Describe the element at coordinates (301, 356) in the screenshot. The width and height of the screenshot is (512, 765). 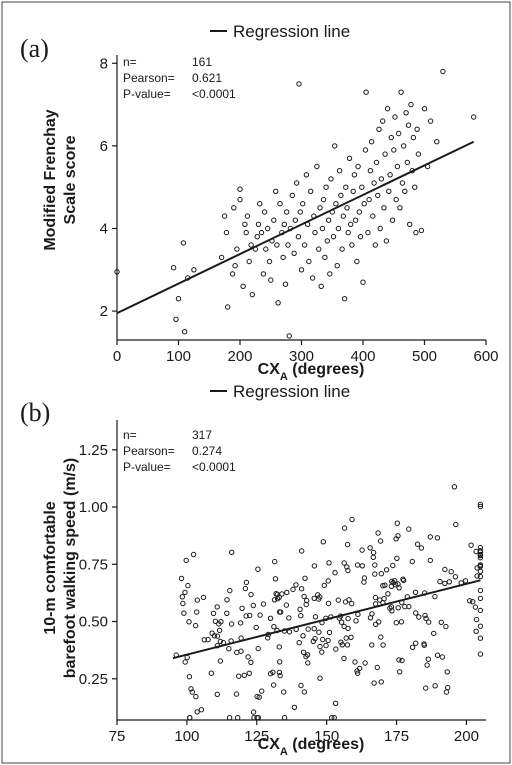
I see `x-tick-label: 300` at that location.